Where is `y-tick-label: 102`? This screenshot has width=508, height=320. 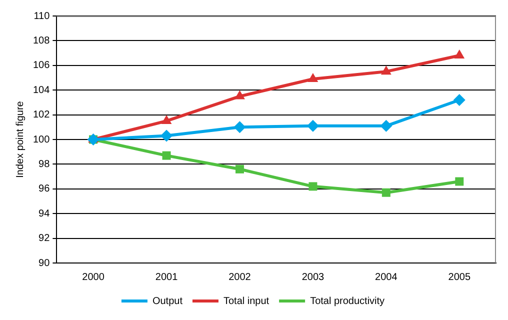 y-tick-label: 102 is located at coordinates (41, 115).